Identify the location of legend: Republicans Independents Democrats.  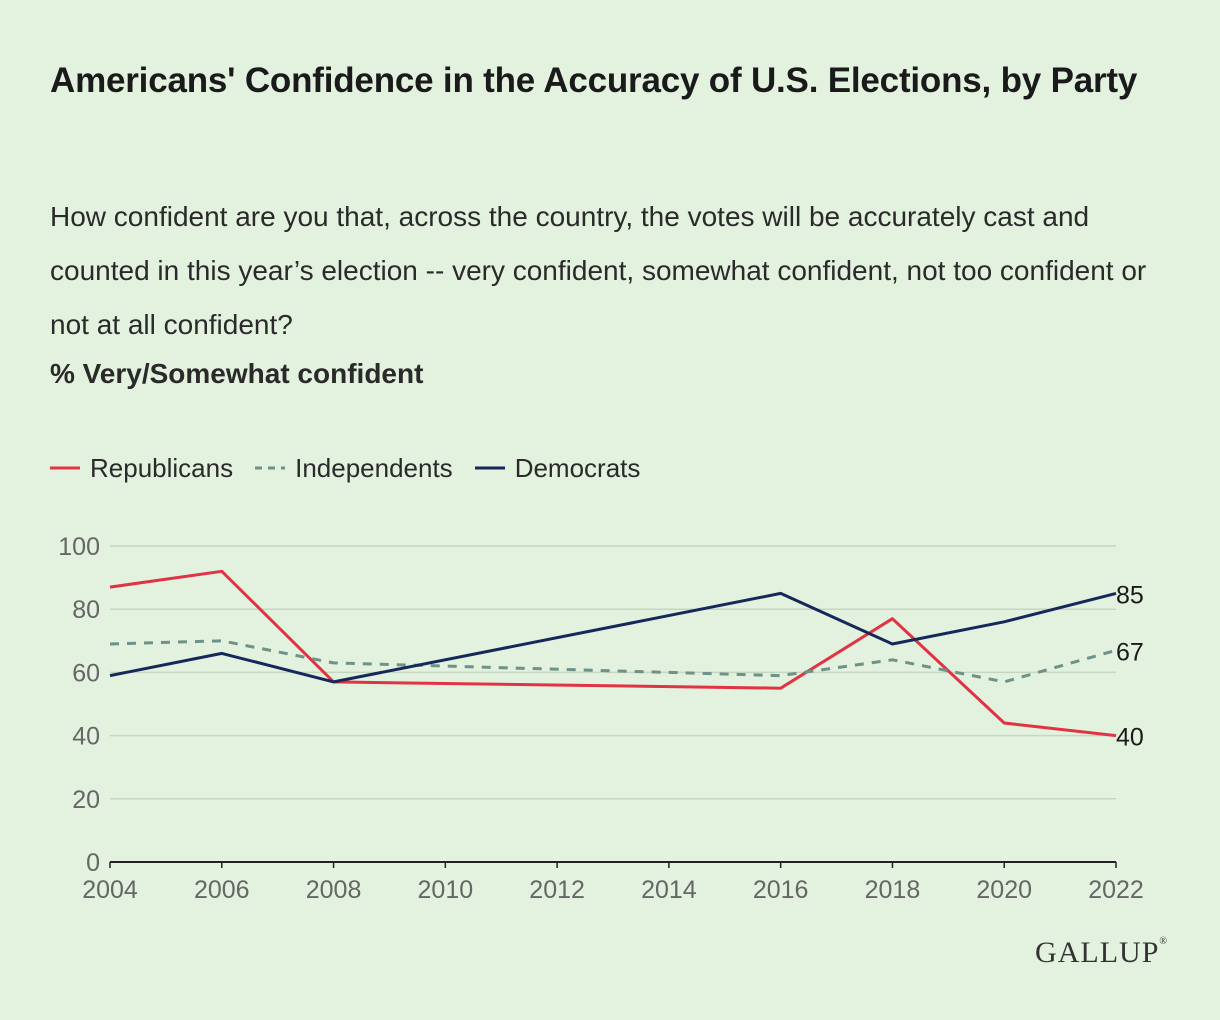
(356, 468).